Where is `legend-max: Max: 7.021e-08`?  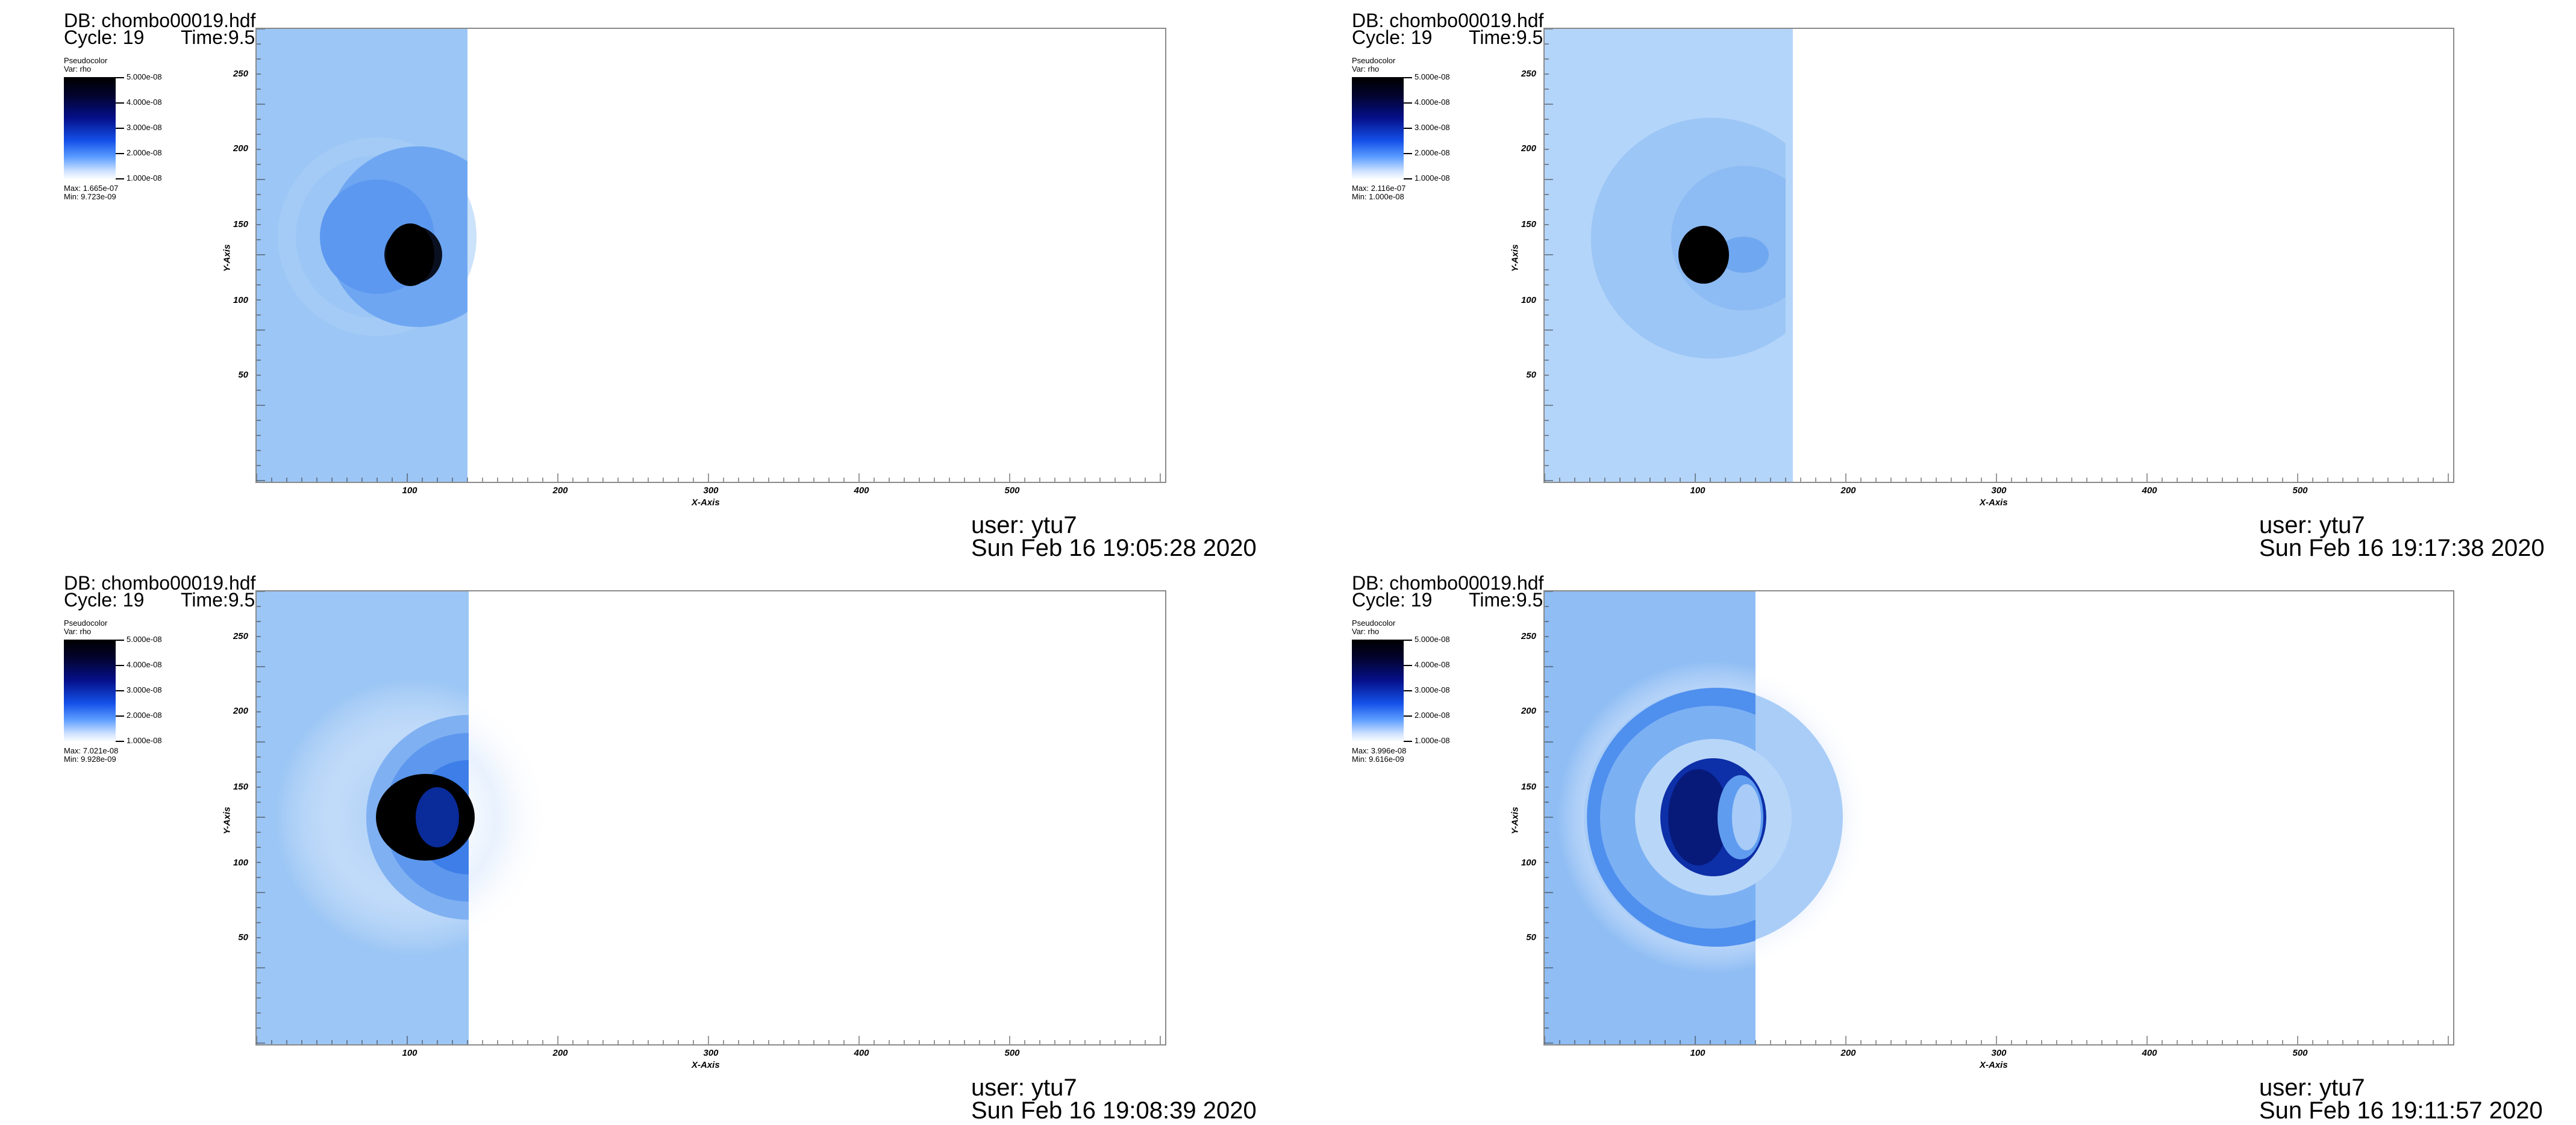
legend-max: Max: 7.021e-08 is located at coordinates (92, 750).